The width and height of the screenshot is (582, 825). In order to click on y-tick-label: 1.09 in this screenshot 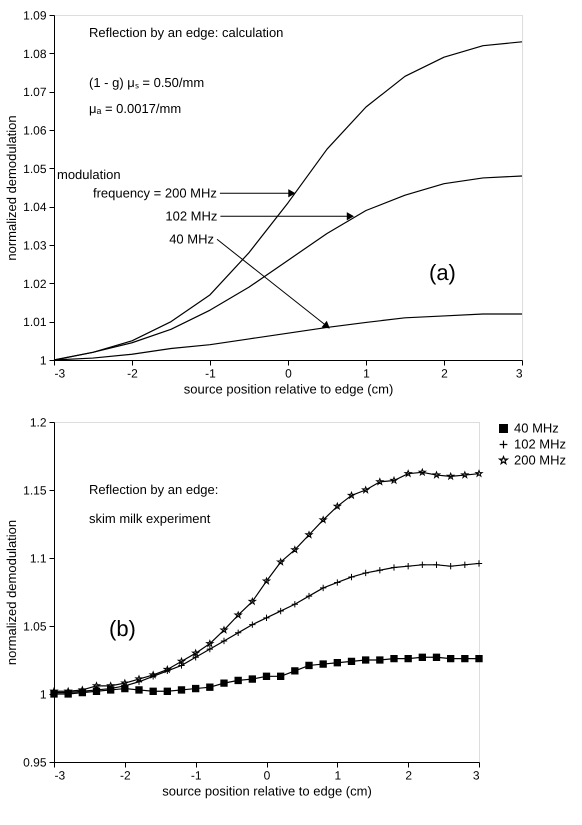, I will do `click(35, 15)`.